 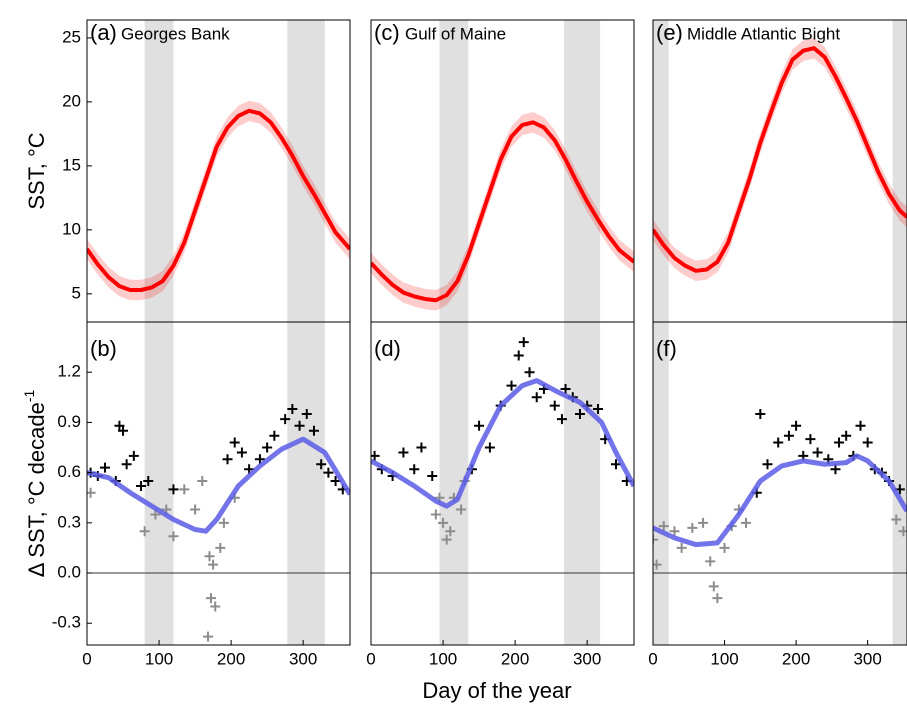 I want to click on y-tick-label: 20, so click(x=71, y=100).